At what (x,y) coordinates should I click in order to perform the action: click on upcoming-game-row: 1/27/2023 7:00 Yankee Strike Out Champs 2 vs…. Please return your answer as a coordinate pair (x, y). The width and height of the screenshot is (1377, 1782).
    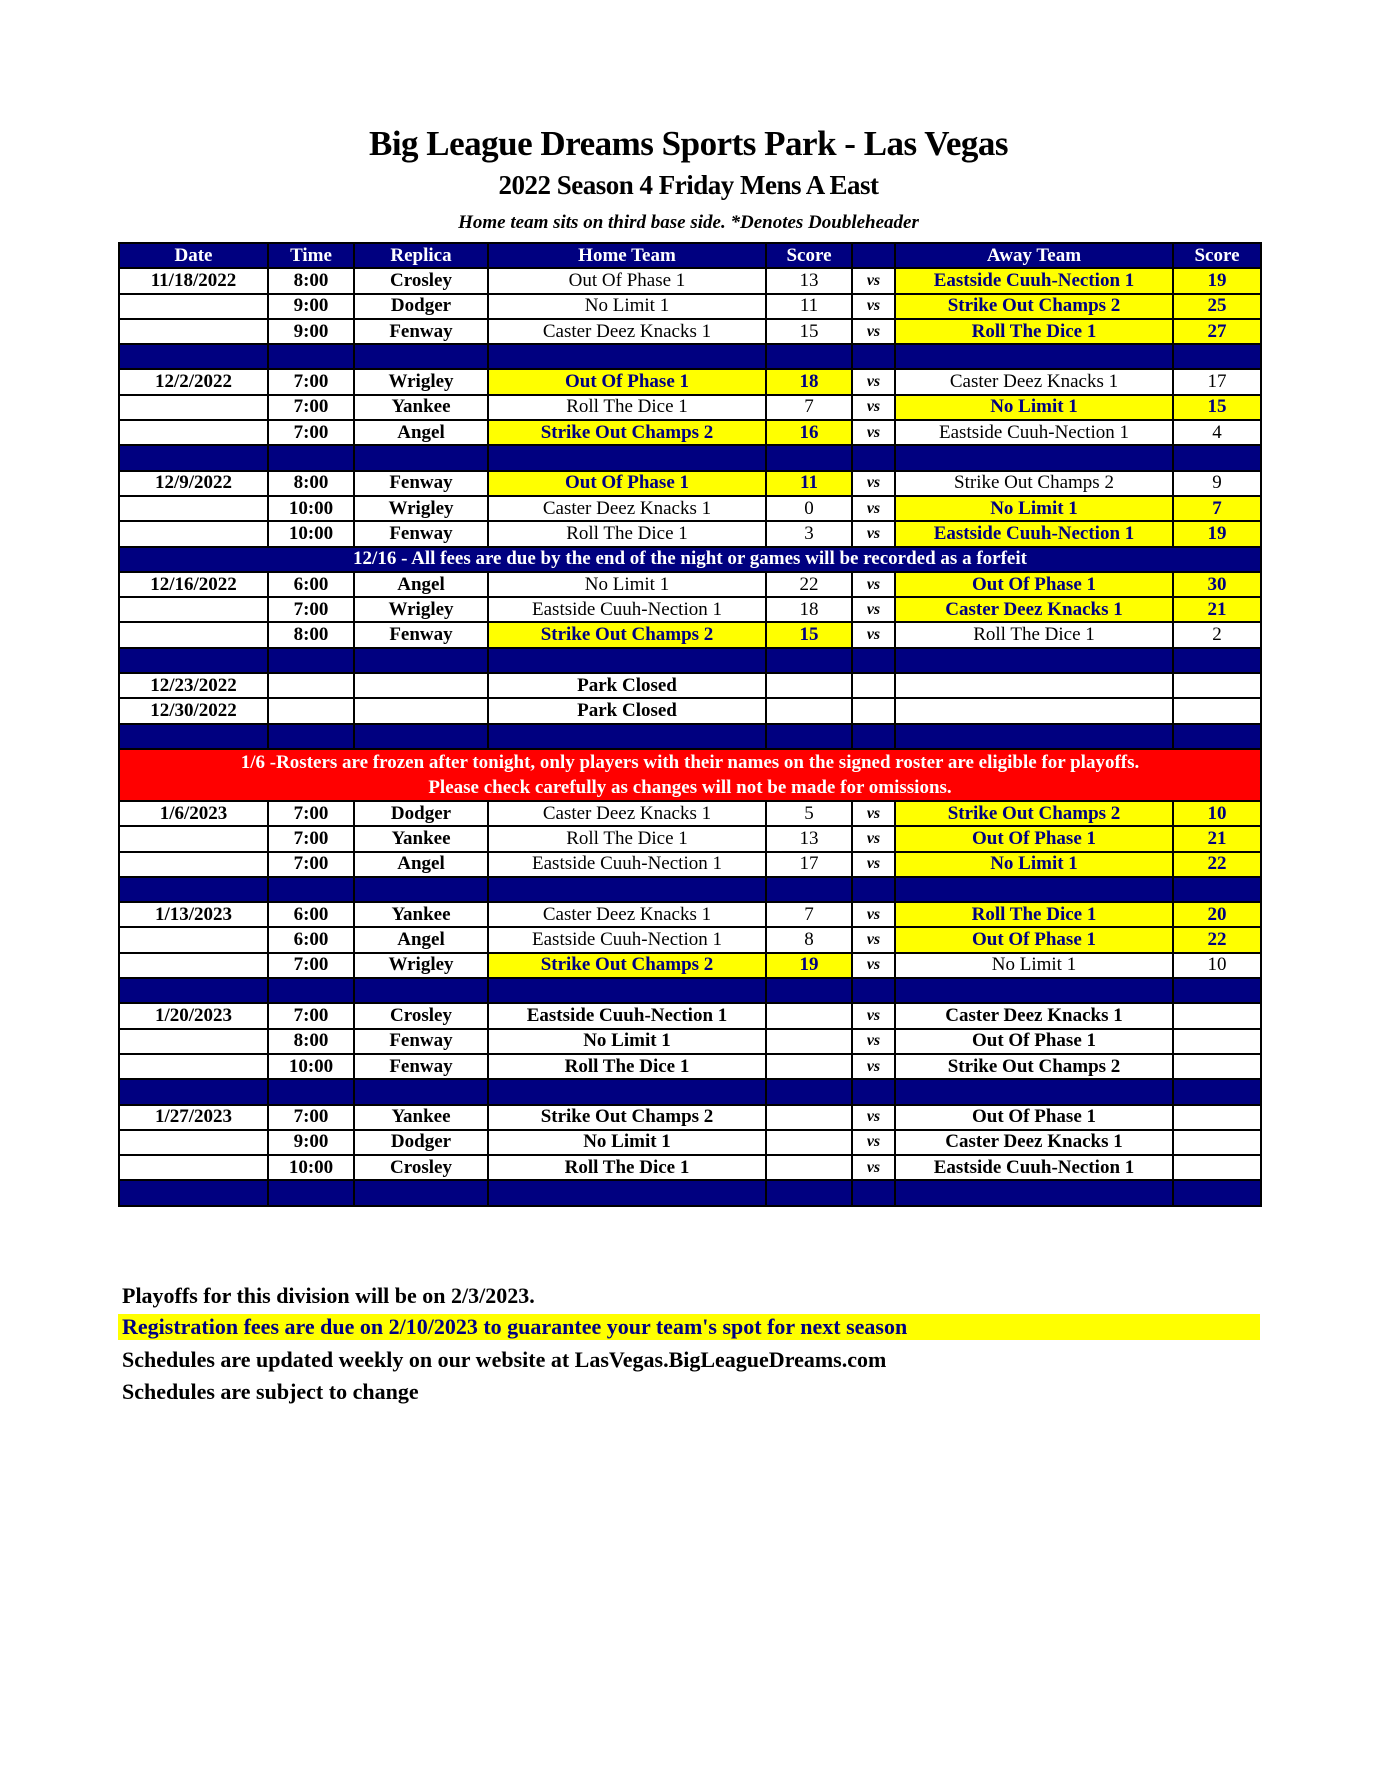
    Looking at the image, I should click on (690, 1117).